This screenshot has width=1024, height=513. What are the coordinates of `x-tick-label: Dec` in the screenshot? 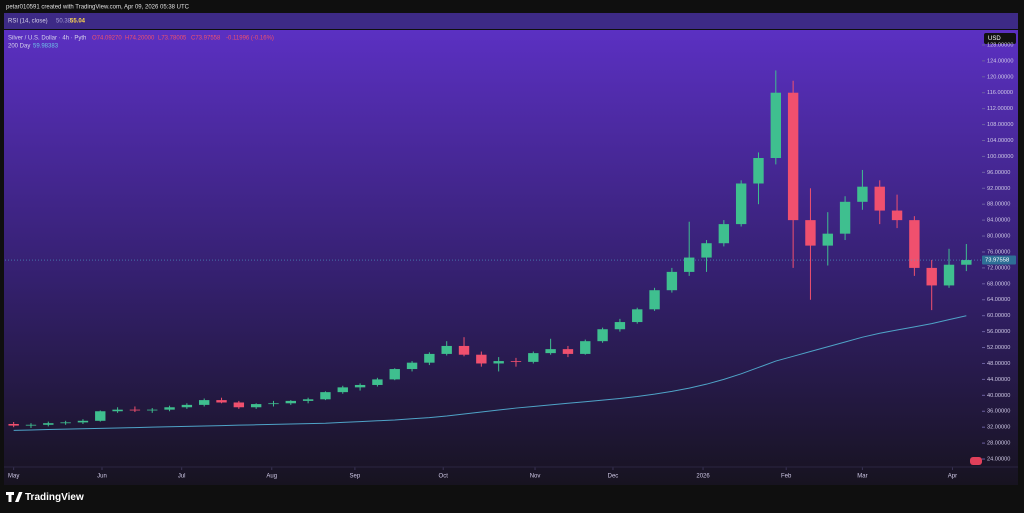 It's located at (613, 477).